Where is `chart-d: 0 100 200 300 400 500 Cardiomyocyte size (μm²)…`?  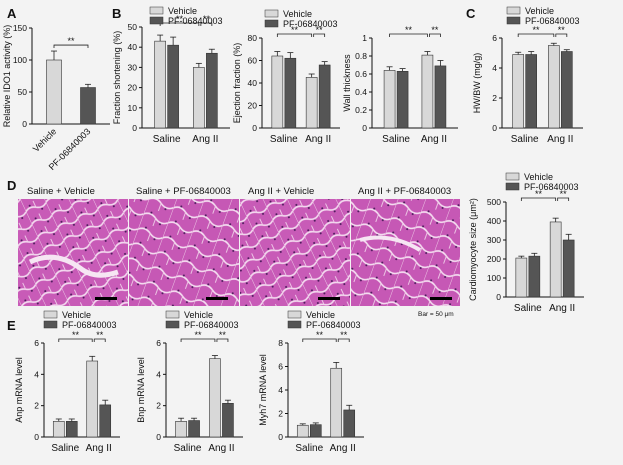 chart-d: 0 100 200 300 400 500 Cardiomyocyte size (μm²)… is located at coordinates (526, 243).